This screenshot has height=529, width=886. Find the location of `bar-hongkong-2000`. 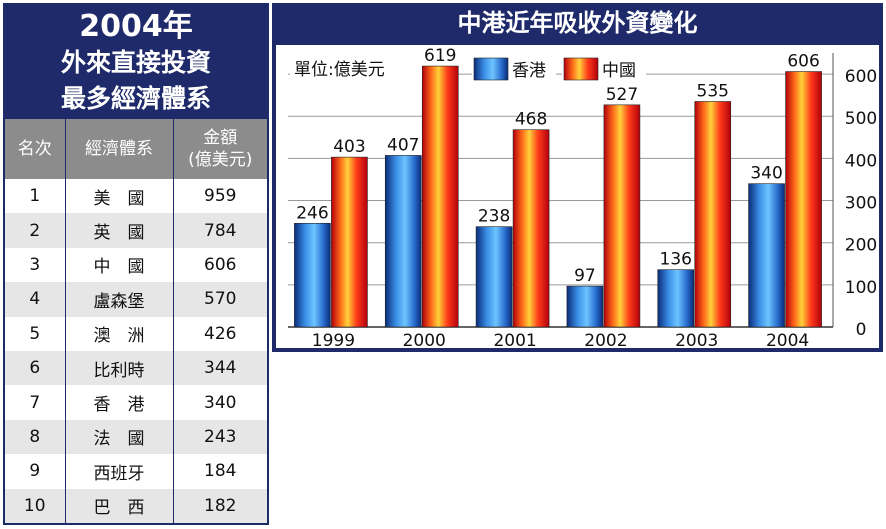

bar-hongkong-2000 is located at coordinates (403, 241).